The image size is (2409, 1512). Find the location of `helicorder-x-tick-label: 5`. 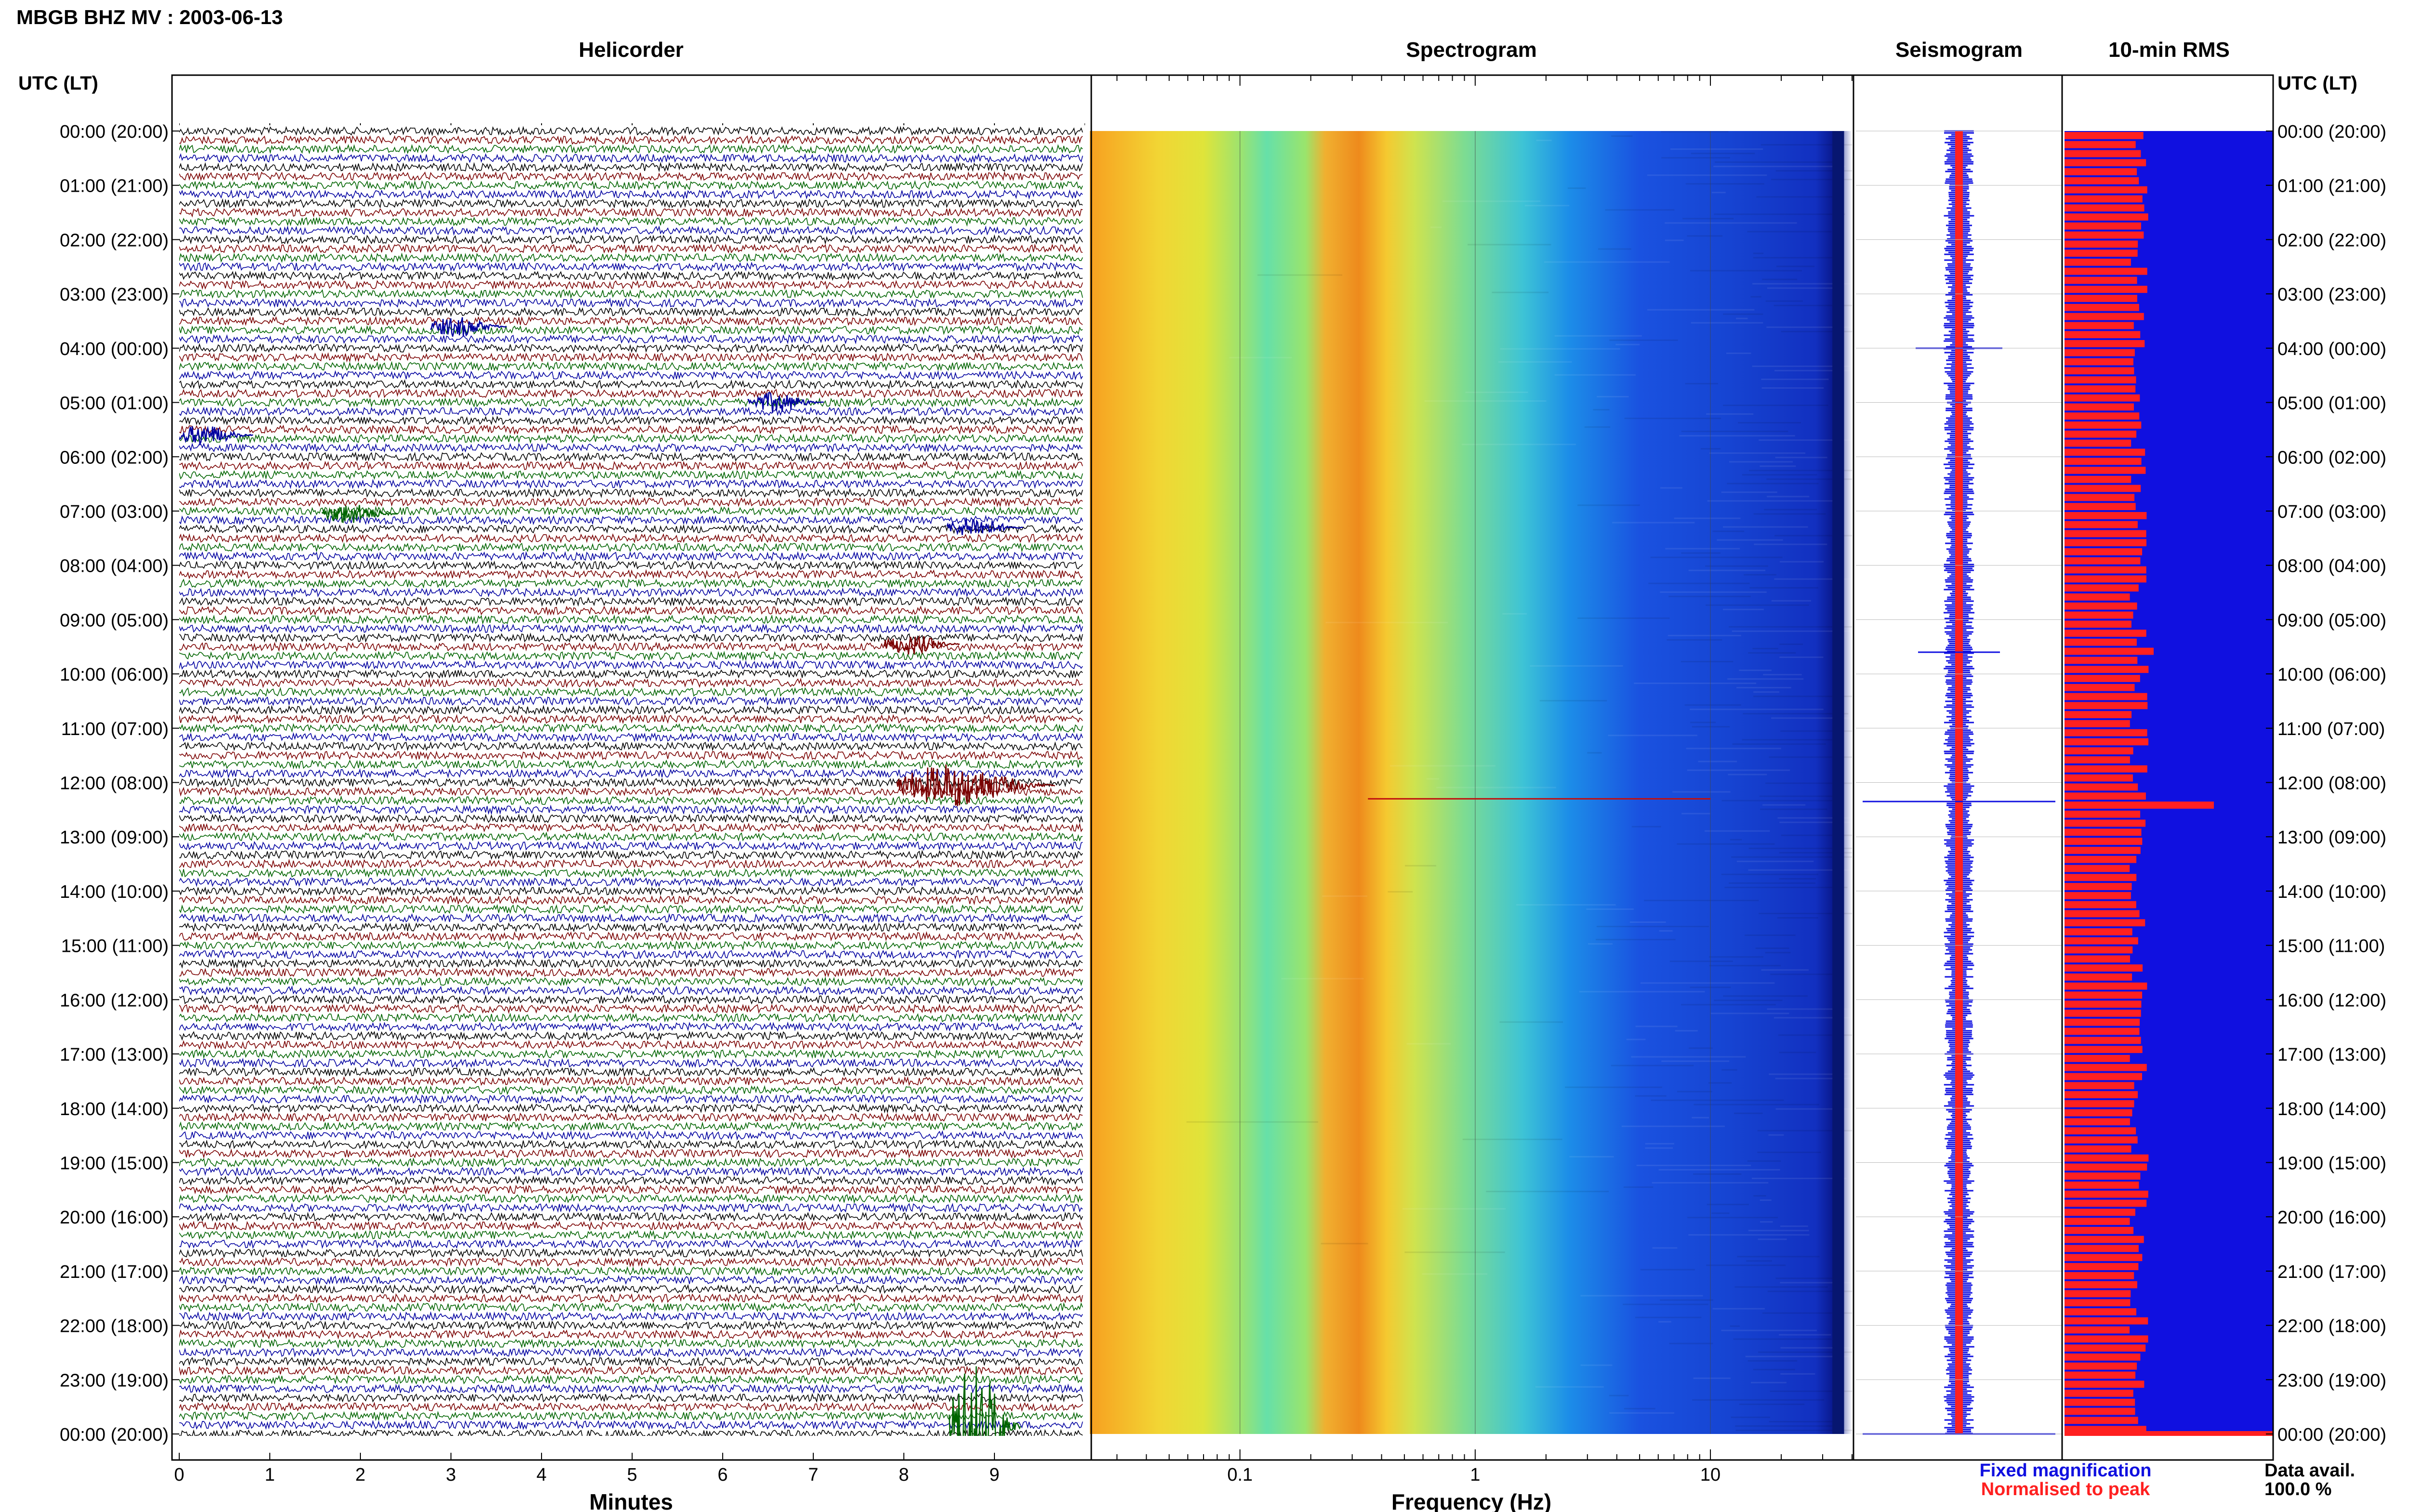

helicorder-x-tick-label: 5 is located at coordinates (632, 1475).